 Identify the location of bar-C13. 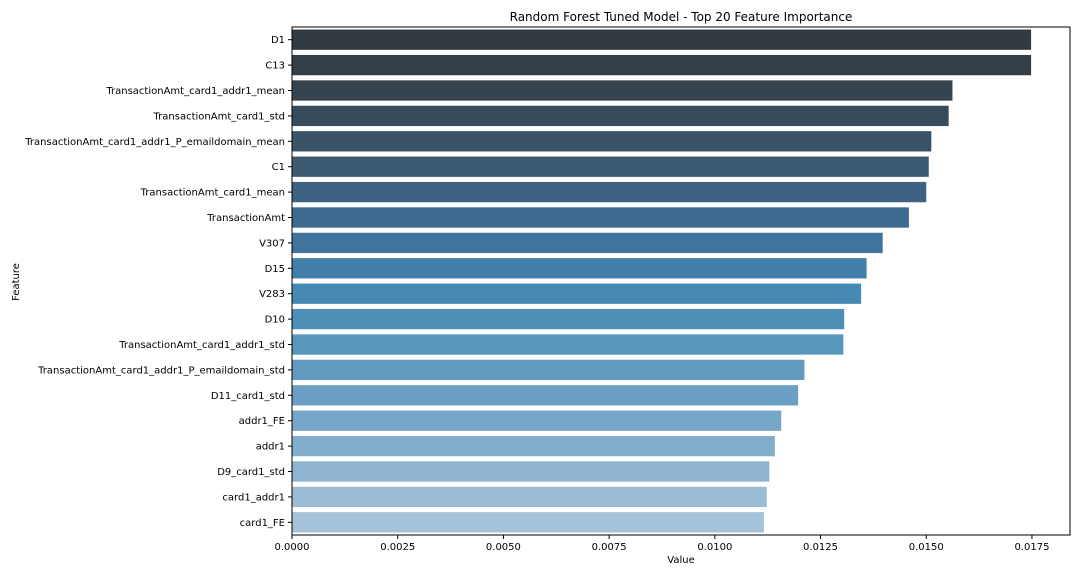
(662, 65).